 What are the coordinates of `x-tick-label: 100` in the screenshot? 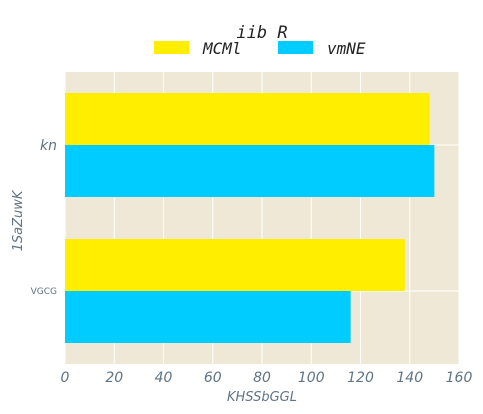 It's located at (311, 378).